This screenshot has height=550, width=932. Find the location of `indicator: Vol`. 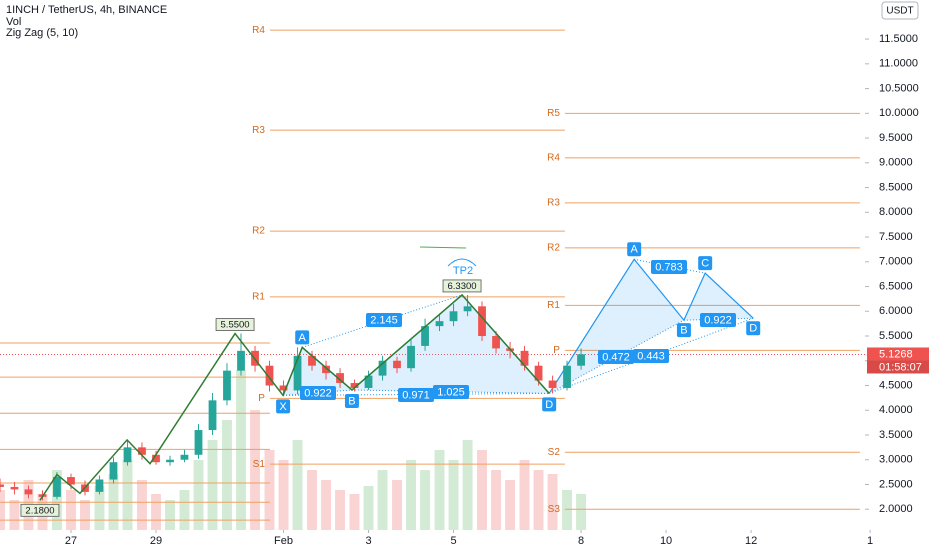

indicator: Vol is located at coordinates (13, 22).